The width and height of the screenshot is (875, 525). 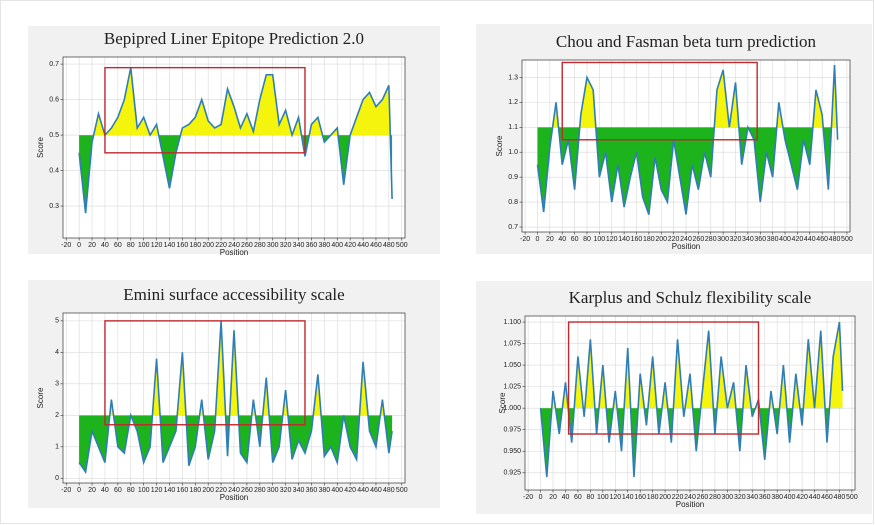 I want to click on x-tick-label: 480, so click(x=389, y=490).